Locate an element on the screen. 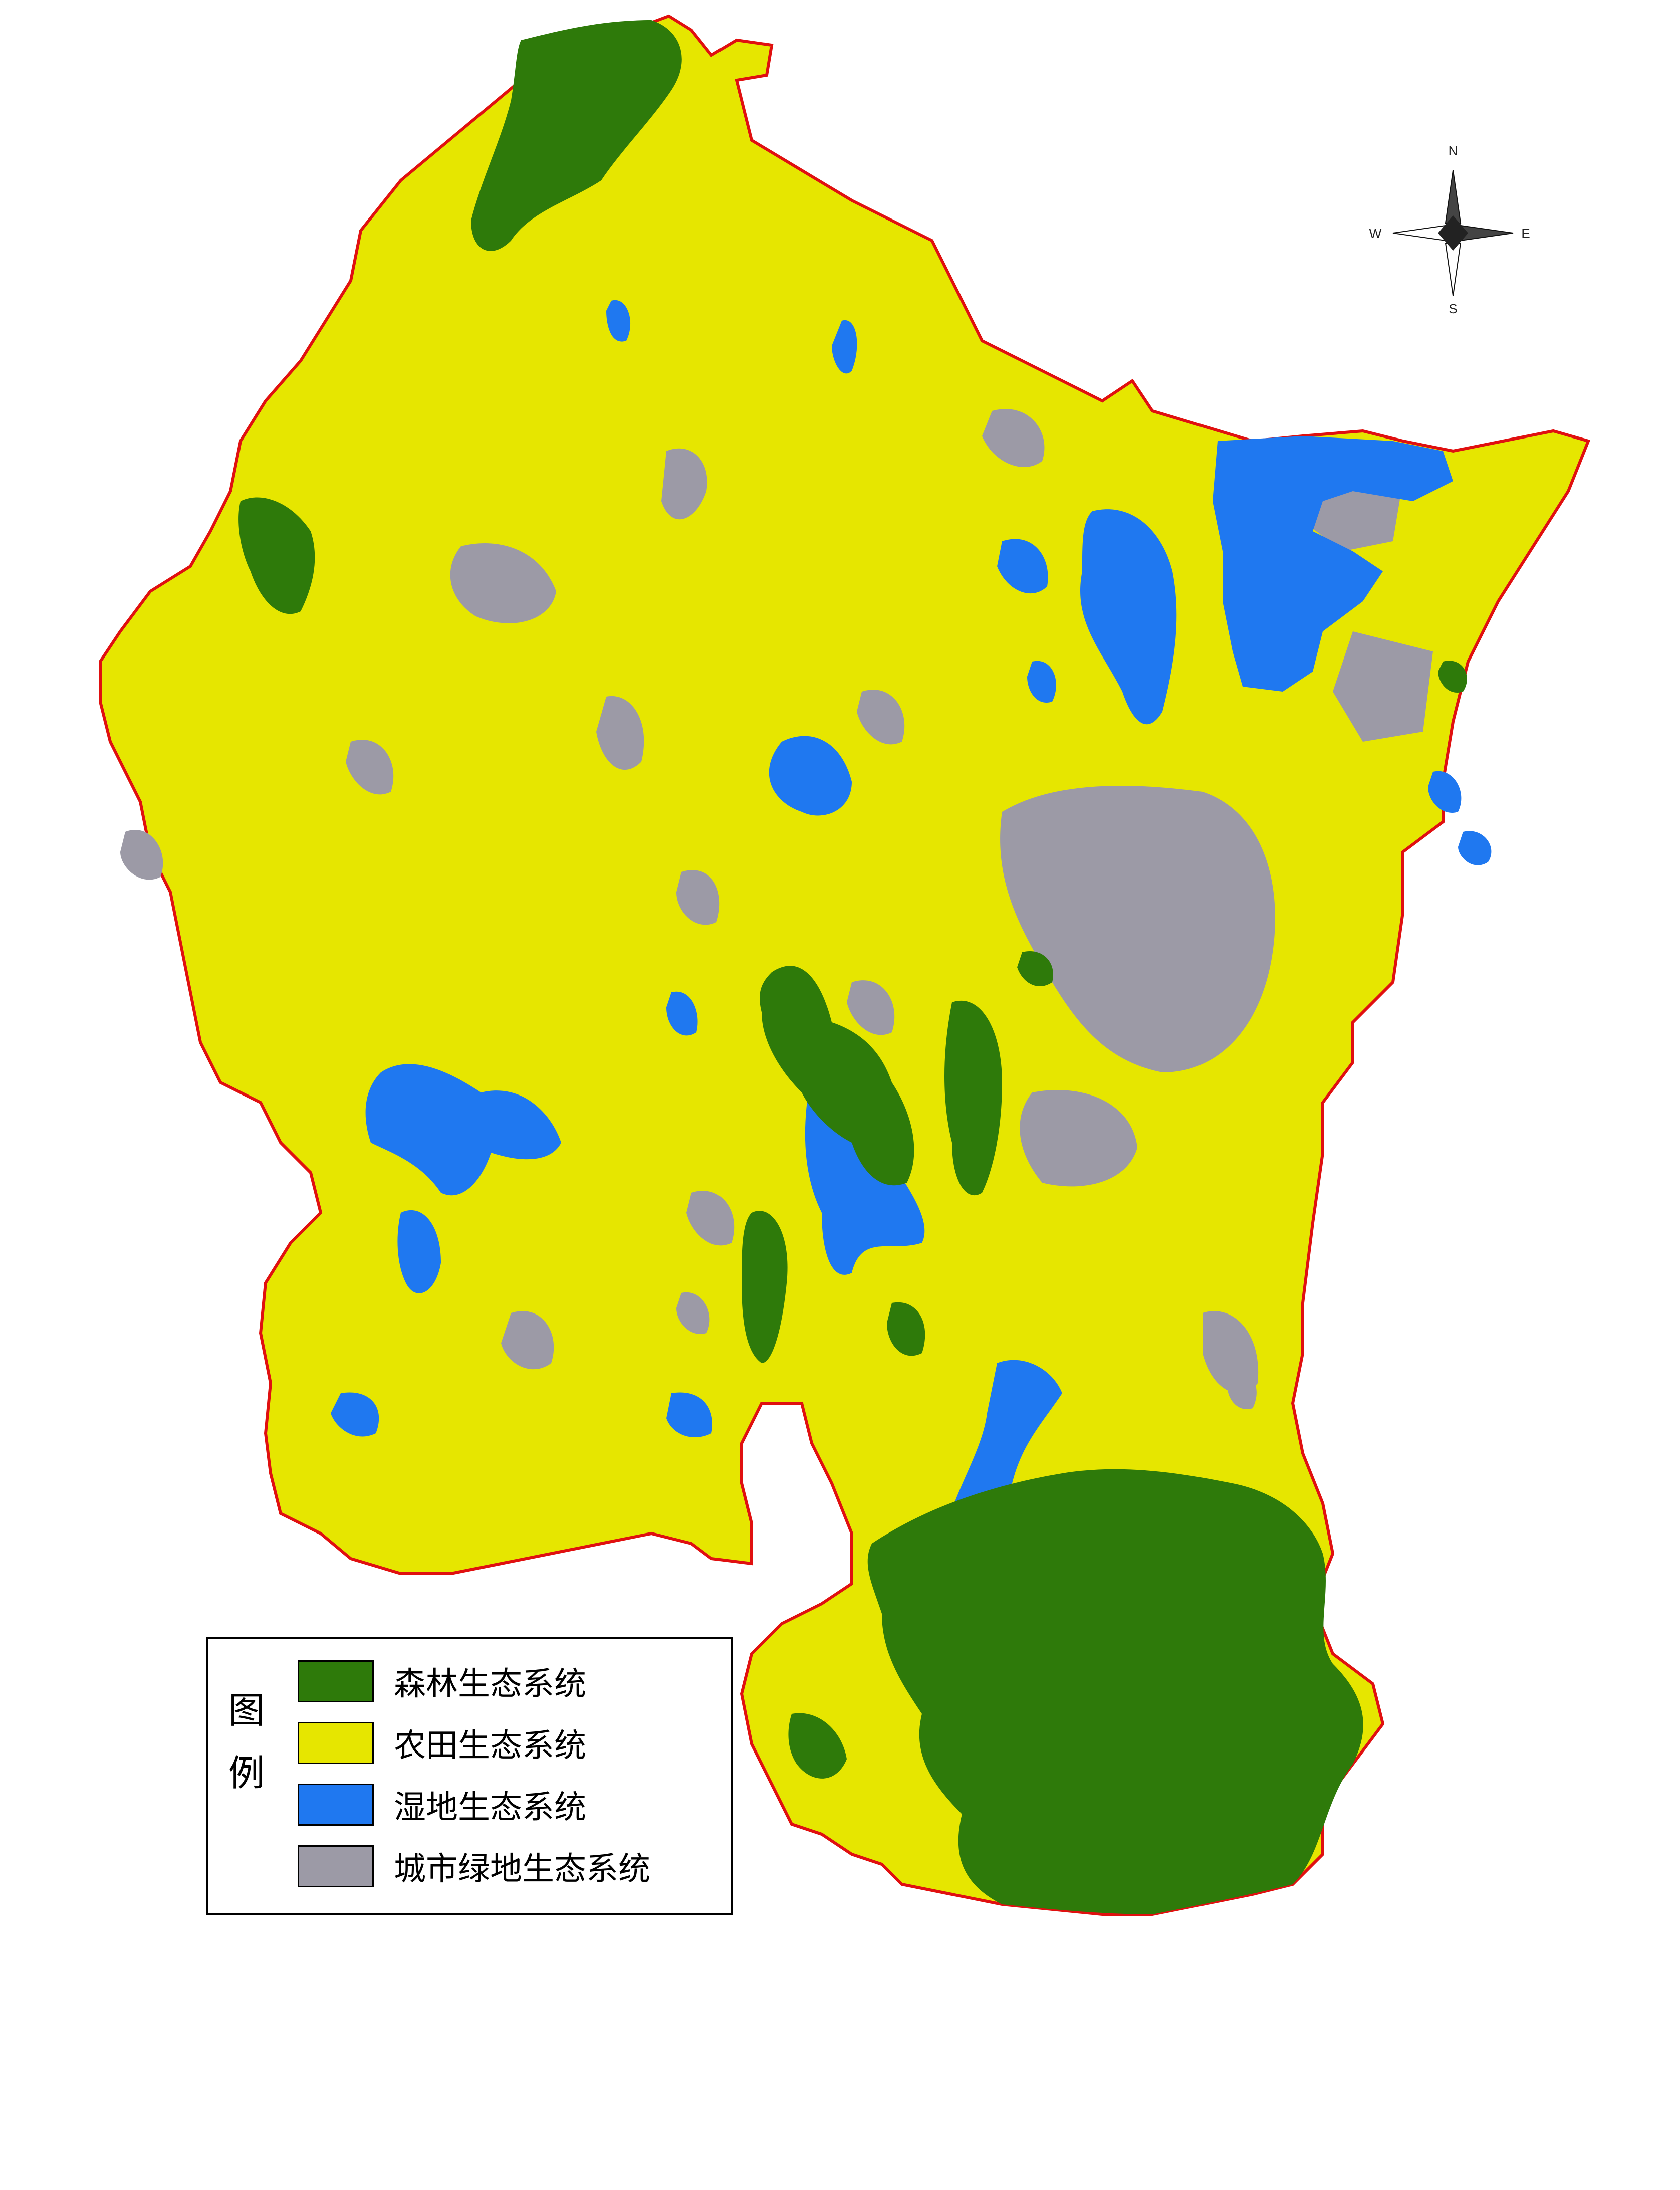 Image resolution: width=1680 pixels, height=2190 pixels. compass-south-point is located at coordinates (1453, 270).